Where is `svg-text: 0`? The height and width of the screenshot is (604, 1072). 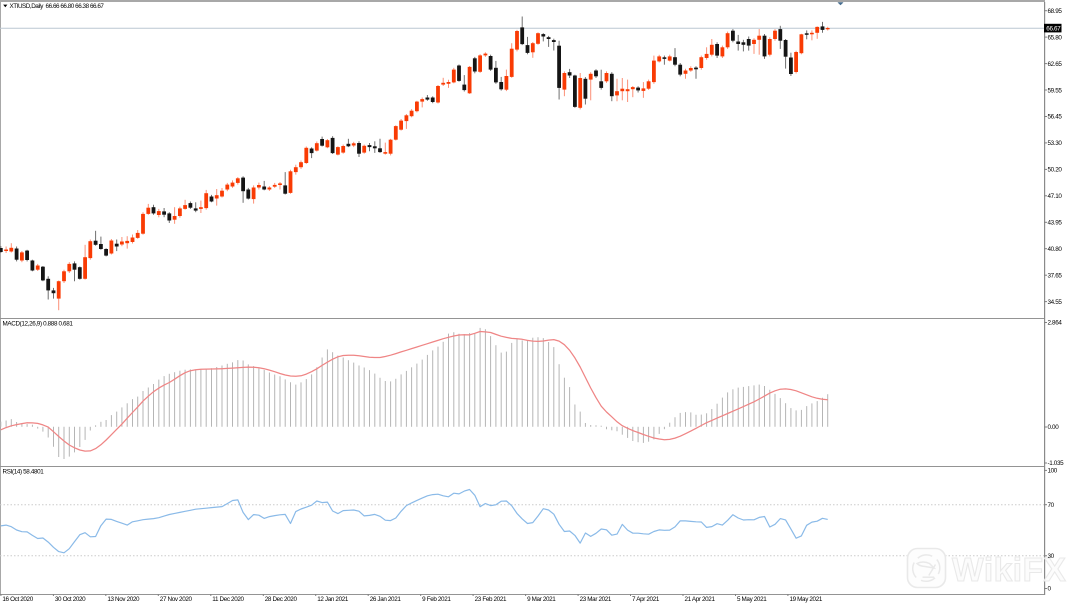 svg-text: 0 is located at coordinates (1050, 589).